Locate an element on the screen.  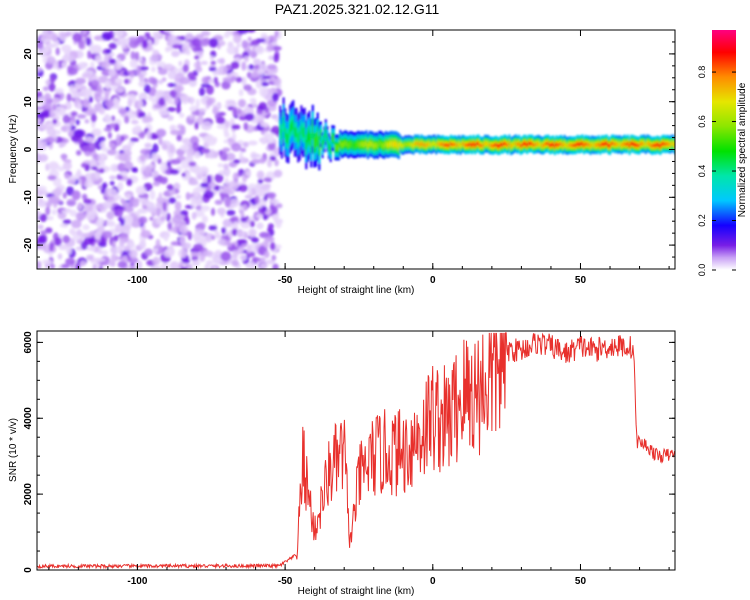
snr-y-tick-label: 2000 is located at coordinates (28, 494).